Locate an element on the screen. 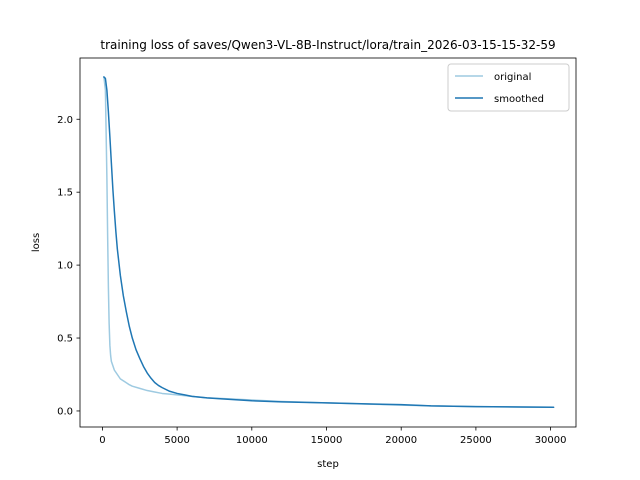 This screenshot has width=640, height=480. legend: original smoothed is located at coordinates (508, 87).